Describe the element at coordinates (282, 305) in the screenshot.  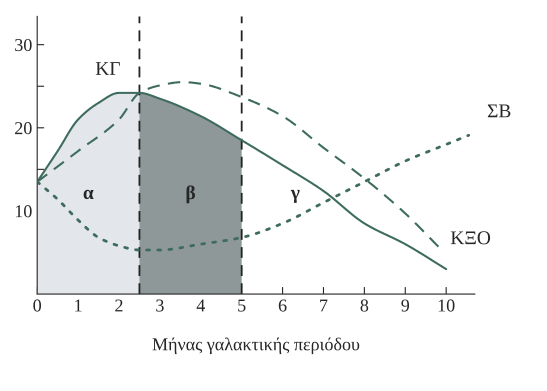
I see `x-tick-label: 6` at that location.